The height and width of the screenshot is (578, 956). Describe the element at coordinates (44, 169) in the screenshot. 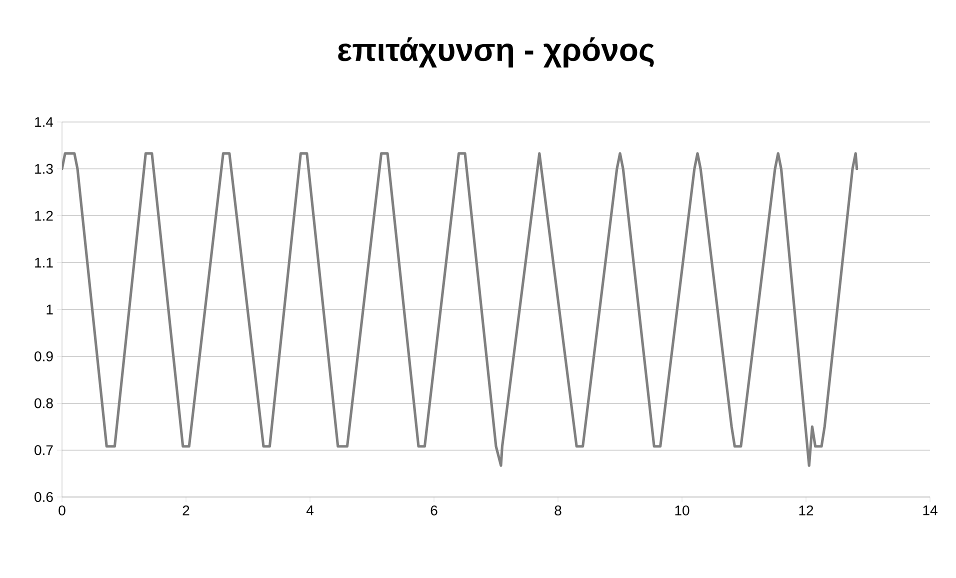

I see `y-tick-label: 1.3` at that location.